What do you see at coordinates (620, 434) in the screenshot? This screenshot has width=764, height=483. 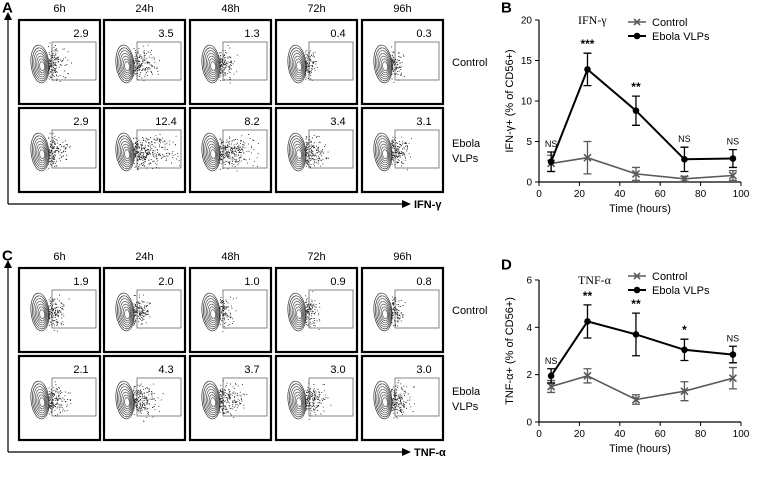 I see `x-tick-label: 40` at bounding box center [620, 434].